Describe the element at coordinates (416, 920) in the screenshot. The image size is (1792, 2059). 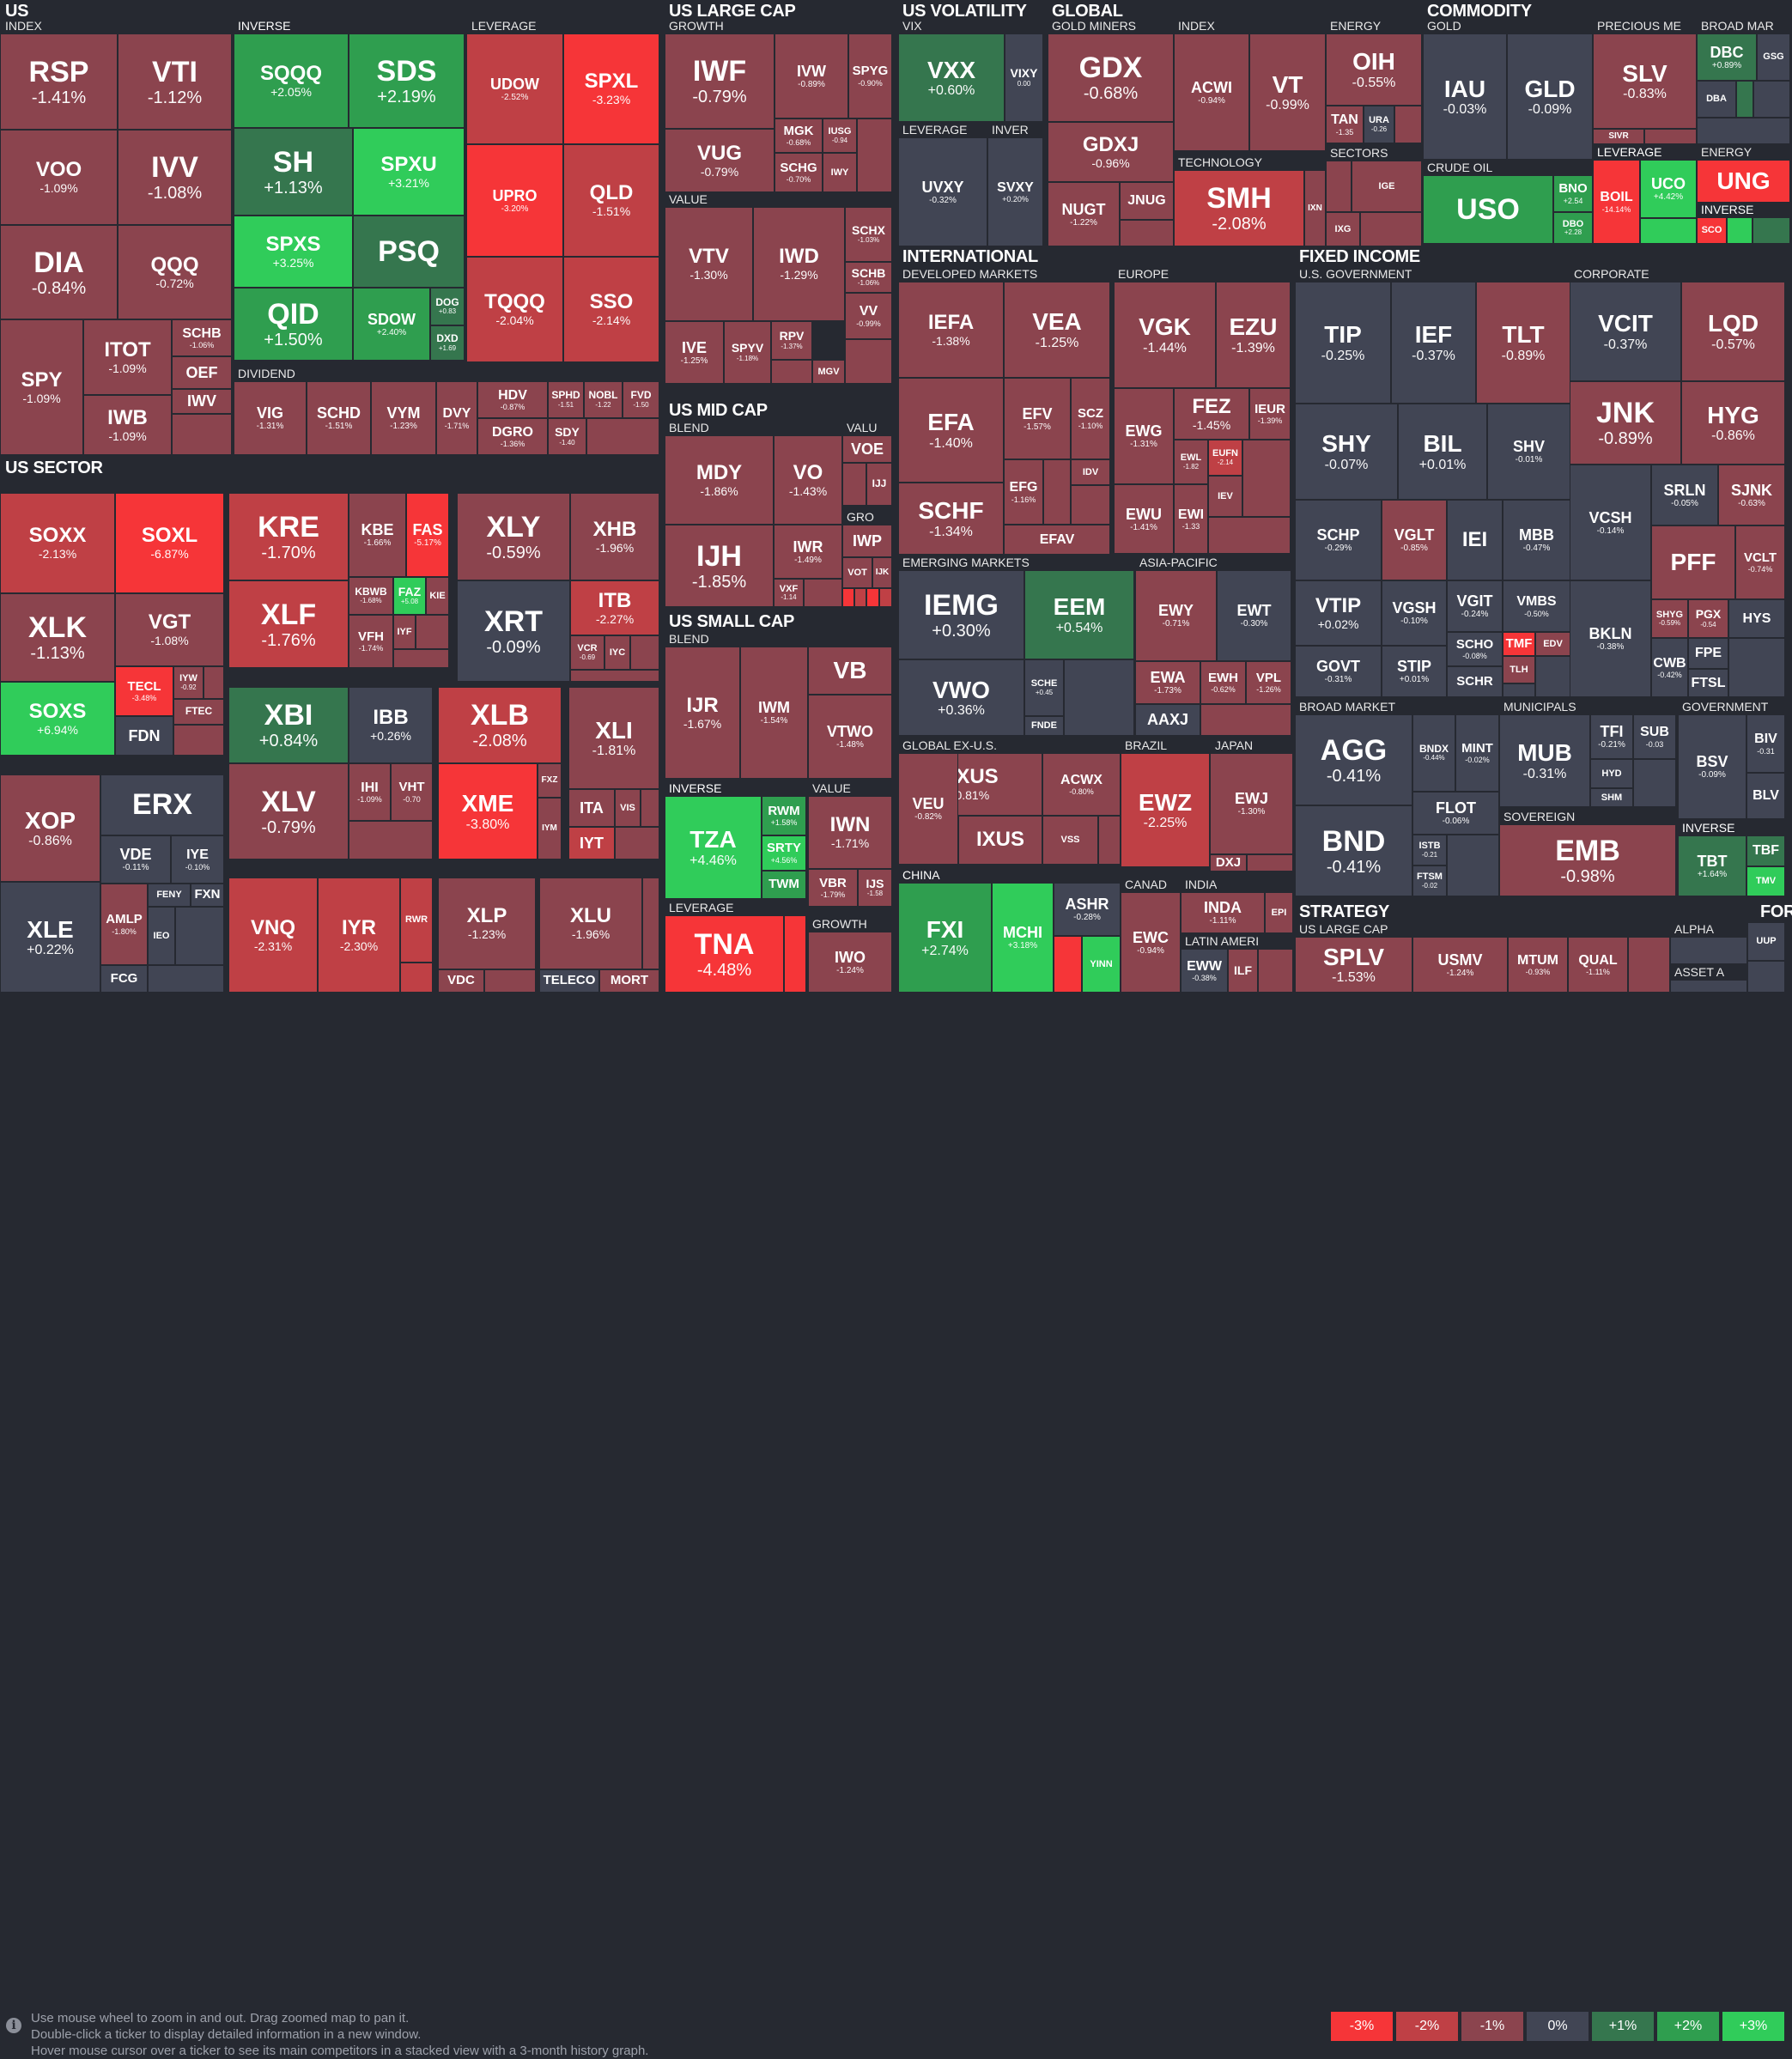
I see `ticker-tile-rwr: RWR` at that location.